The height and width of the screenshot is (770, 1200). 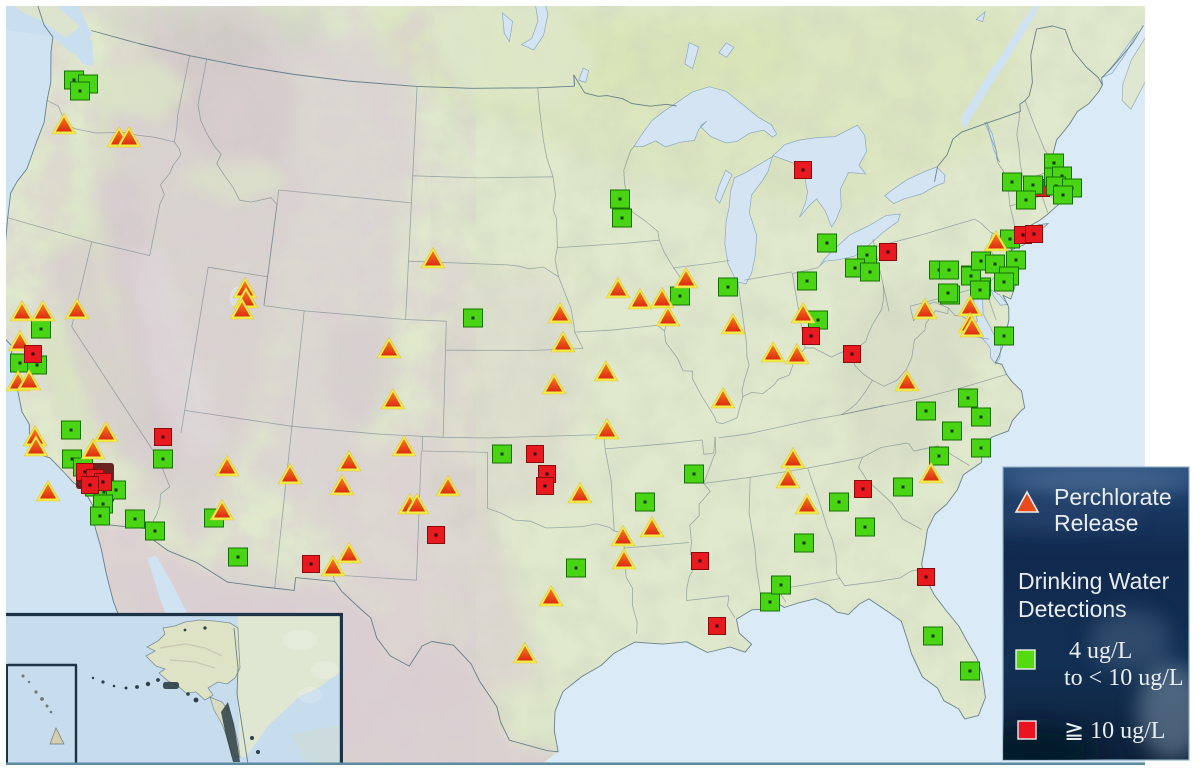 What do you see at coordinates (1124, 678) in the screenshot?
I see `svg-text: to < 10 ug/L` at bounding box center [1124, 678].